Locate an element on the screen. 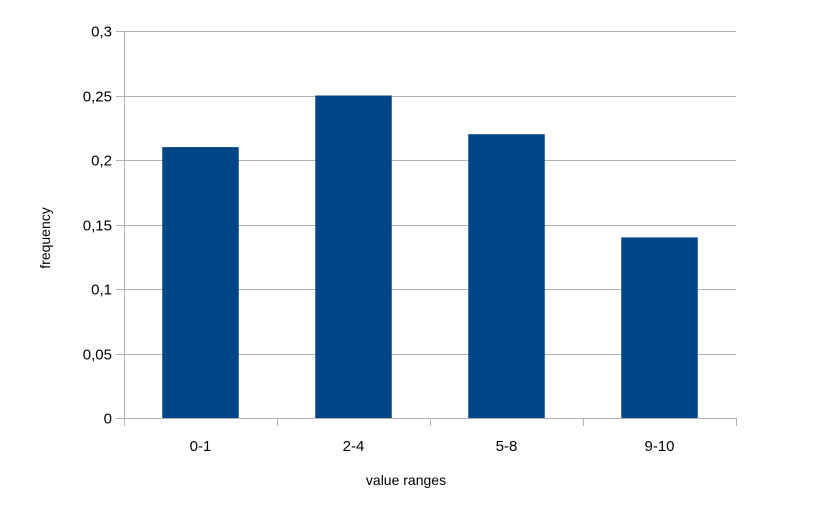  y-tick-label: 0 is located at coordinates (108, 419).